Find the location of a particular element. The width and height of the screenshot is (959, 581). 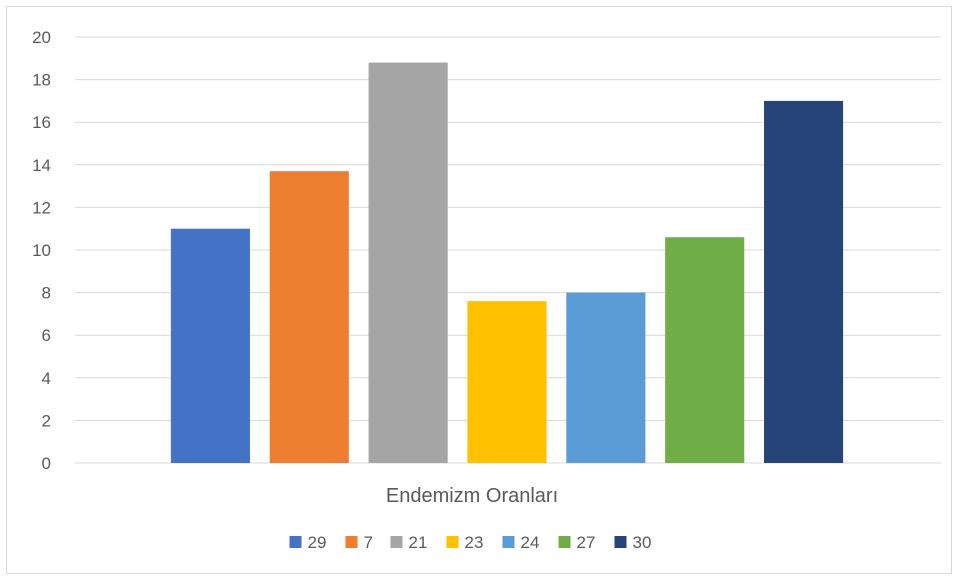

legend-label: 29 is located at coordinates (317, 542).